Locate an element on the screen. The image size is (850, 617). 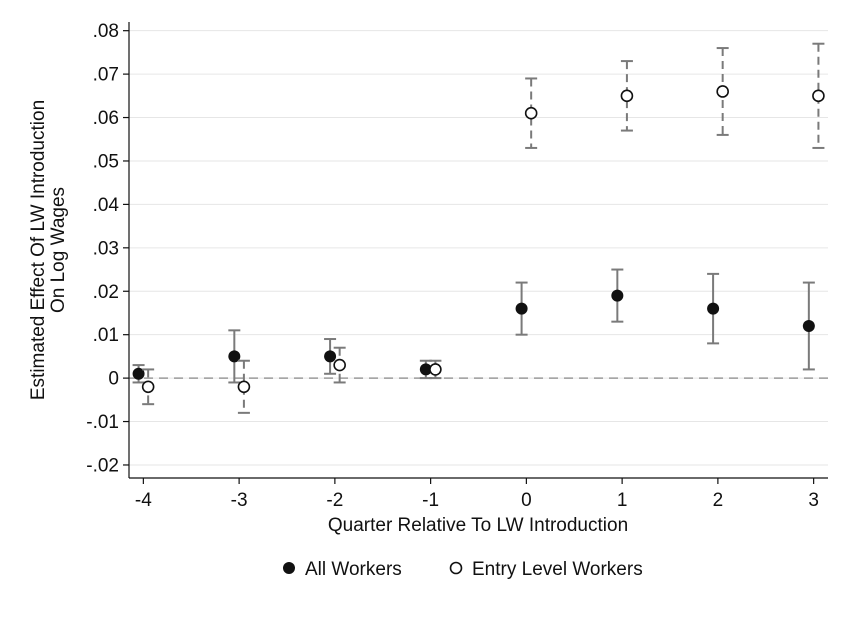
y-tick-label: .01 is located at coordinates (106, 335).